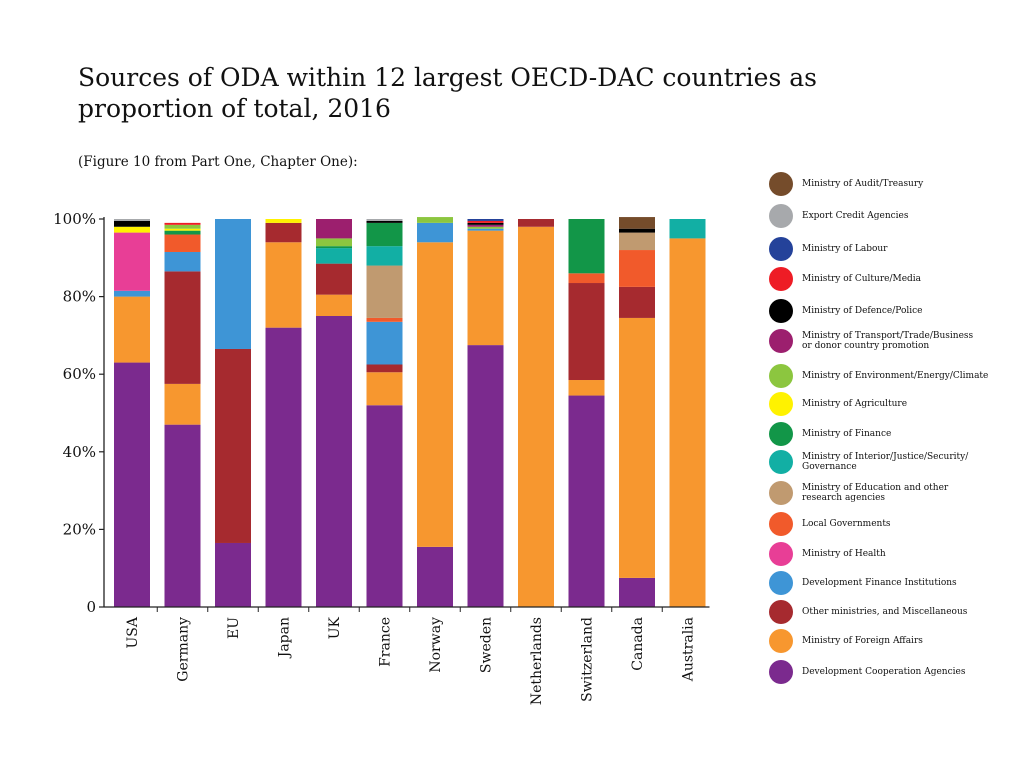 The width and height of the screenshot is (1024, 768). What do you see at coordinates (885, 184) in the screenshot?
I see `legend-item: Ministry of Audit/Treasury` at bounding box center [885, 184].